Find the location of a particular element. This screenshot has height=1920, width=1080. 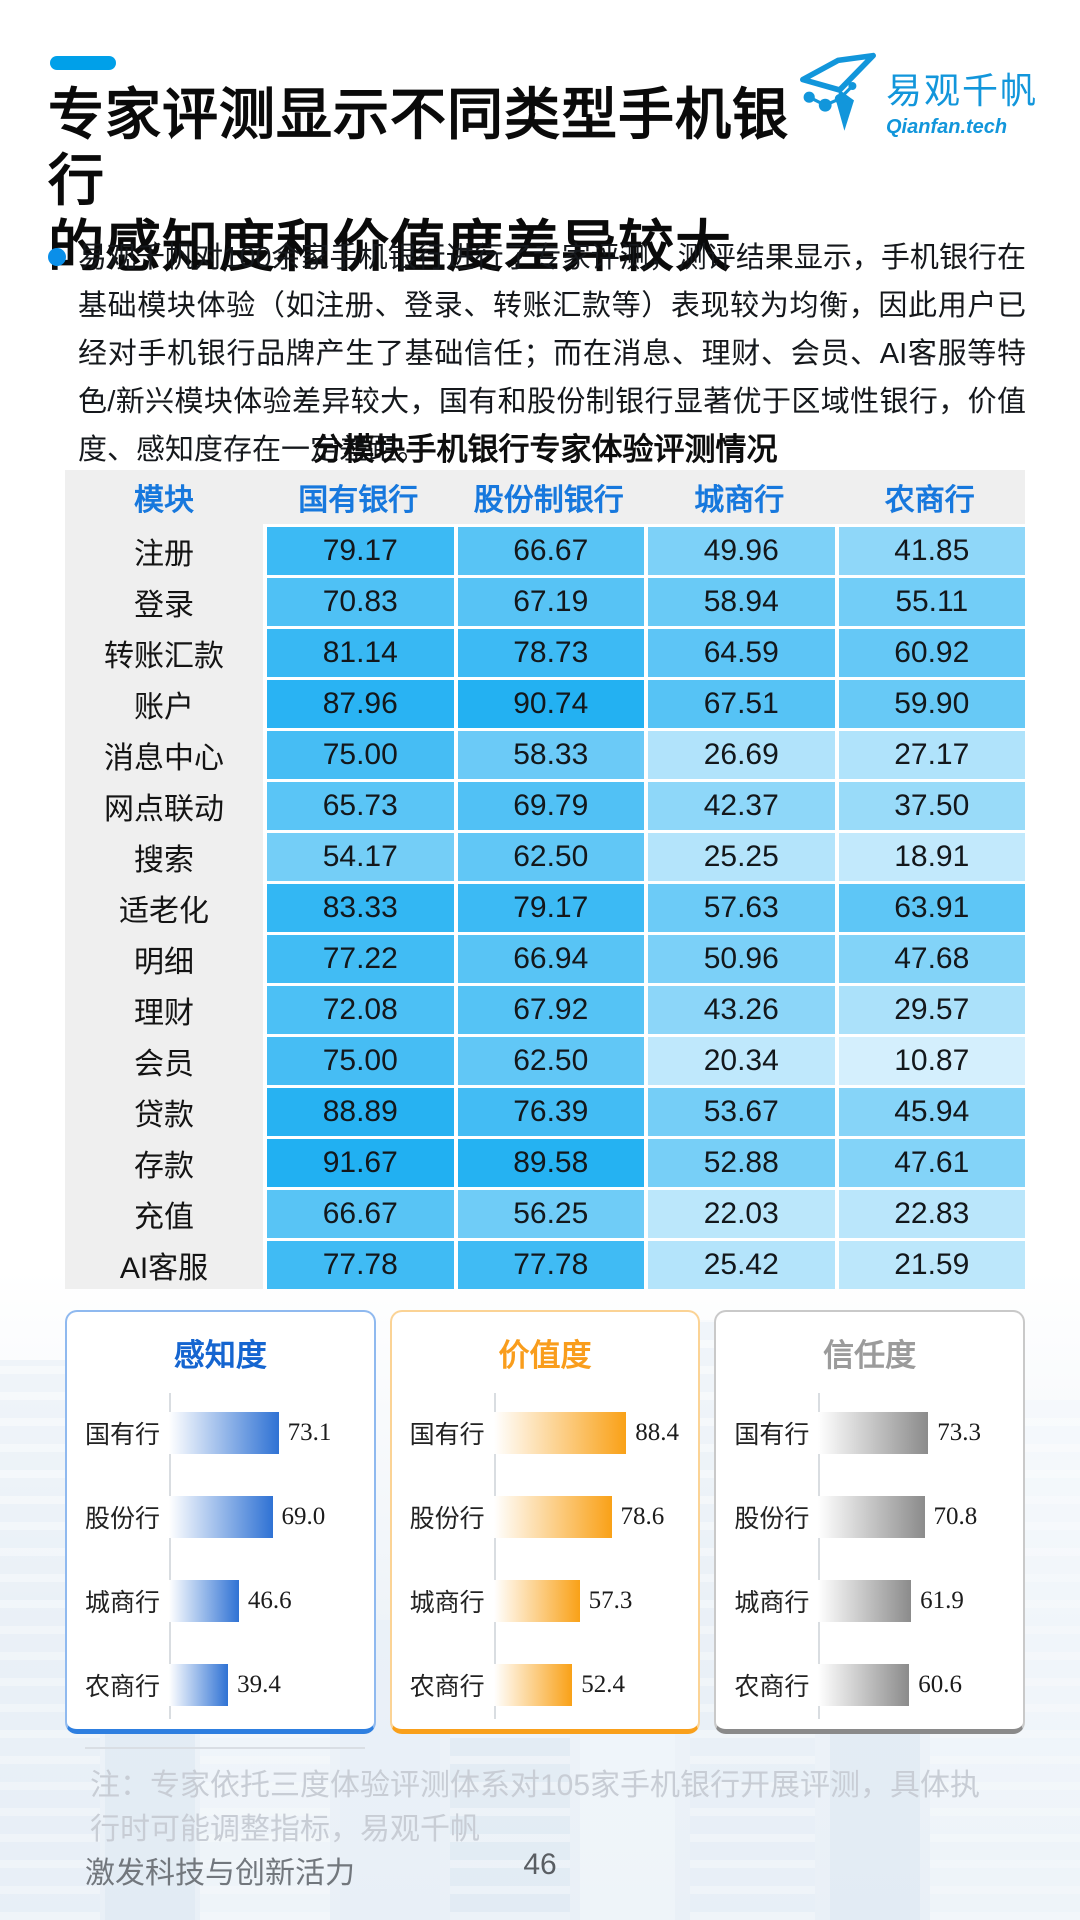

bar-value-label: 69.0 is located at coordinates (303, 1516).